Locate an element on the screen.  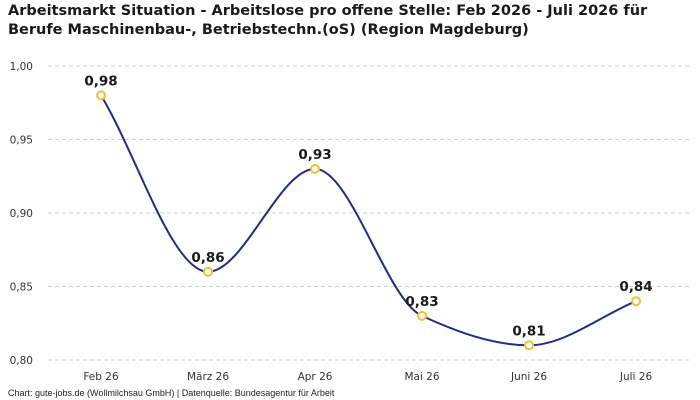
x-tick-label: Juni 26 is located at coordinates (528, 377).